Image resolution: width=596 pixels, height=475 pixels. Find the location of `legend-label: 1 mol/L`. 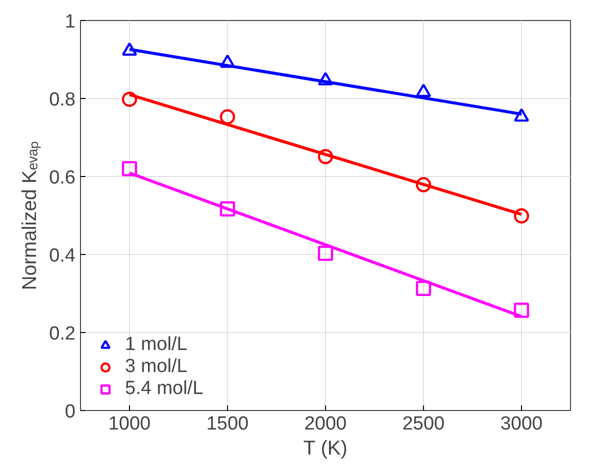

legend-label: 1 mol/L is located at coordinates (156, 345).